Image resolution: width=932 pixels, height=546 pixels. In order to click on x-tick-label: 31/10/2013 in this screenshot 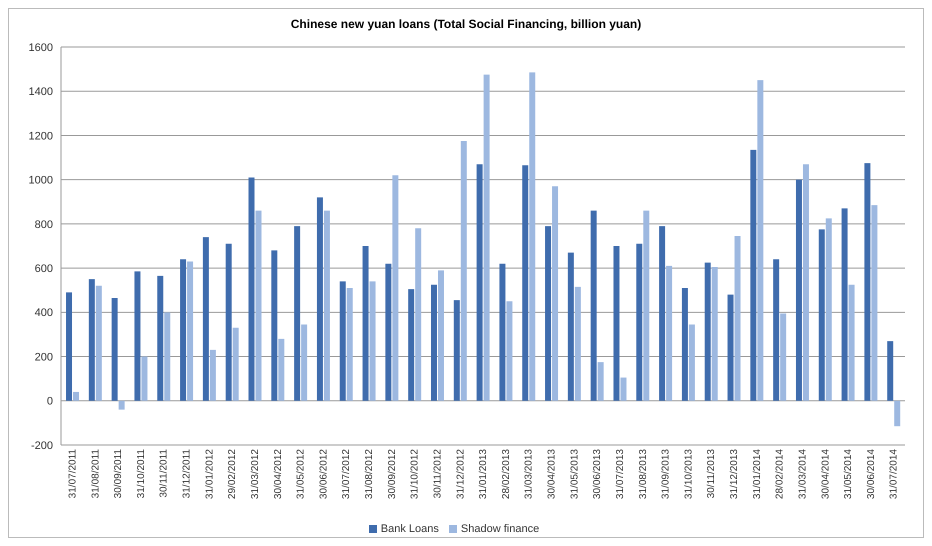, I will do `click(688, 474)`.